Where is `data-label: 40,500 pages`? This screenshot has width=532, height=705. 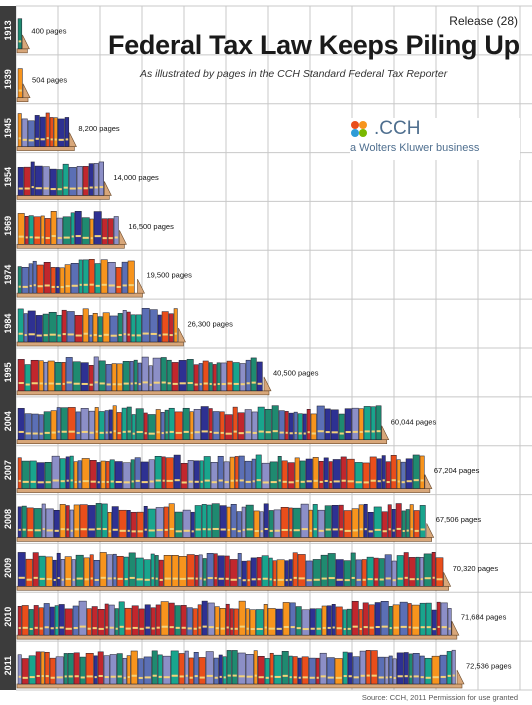
data-label: 40,500 pages is located at coordinates (296, 372).